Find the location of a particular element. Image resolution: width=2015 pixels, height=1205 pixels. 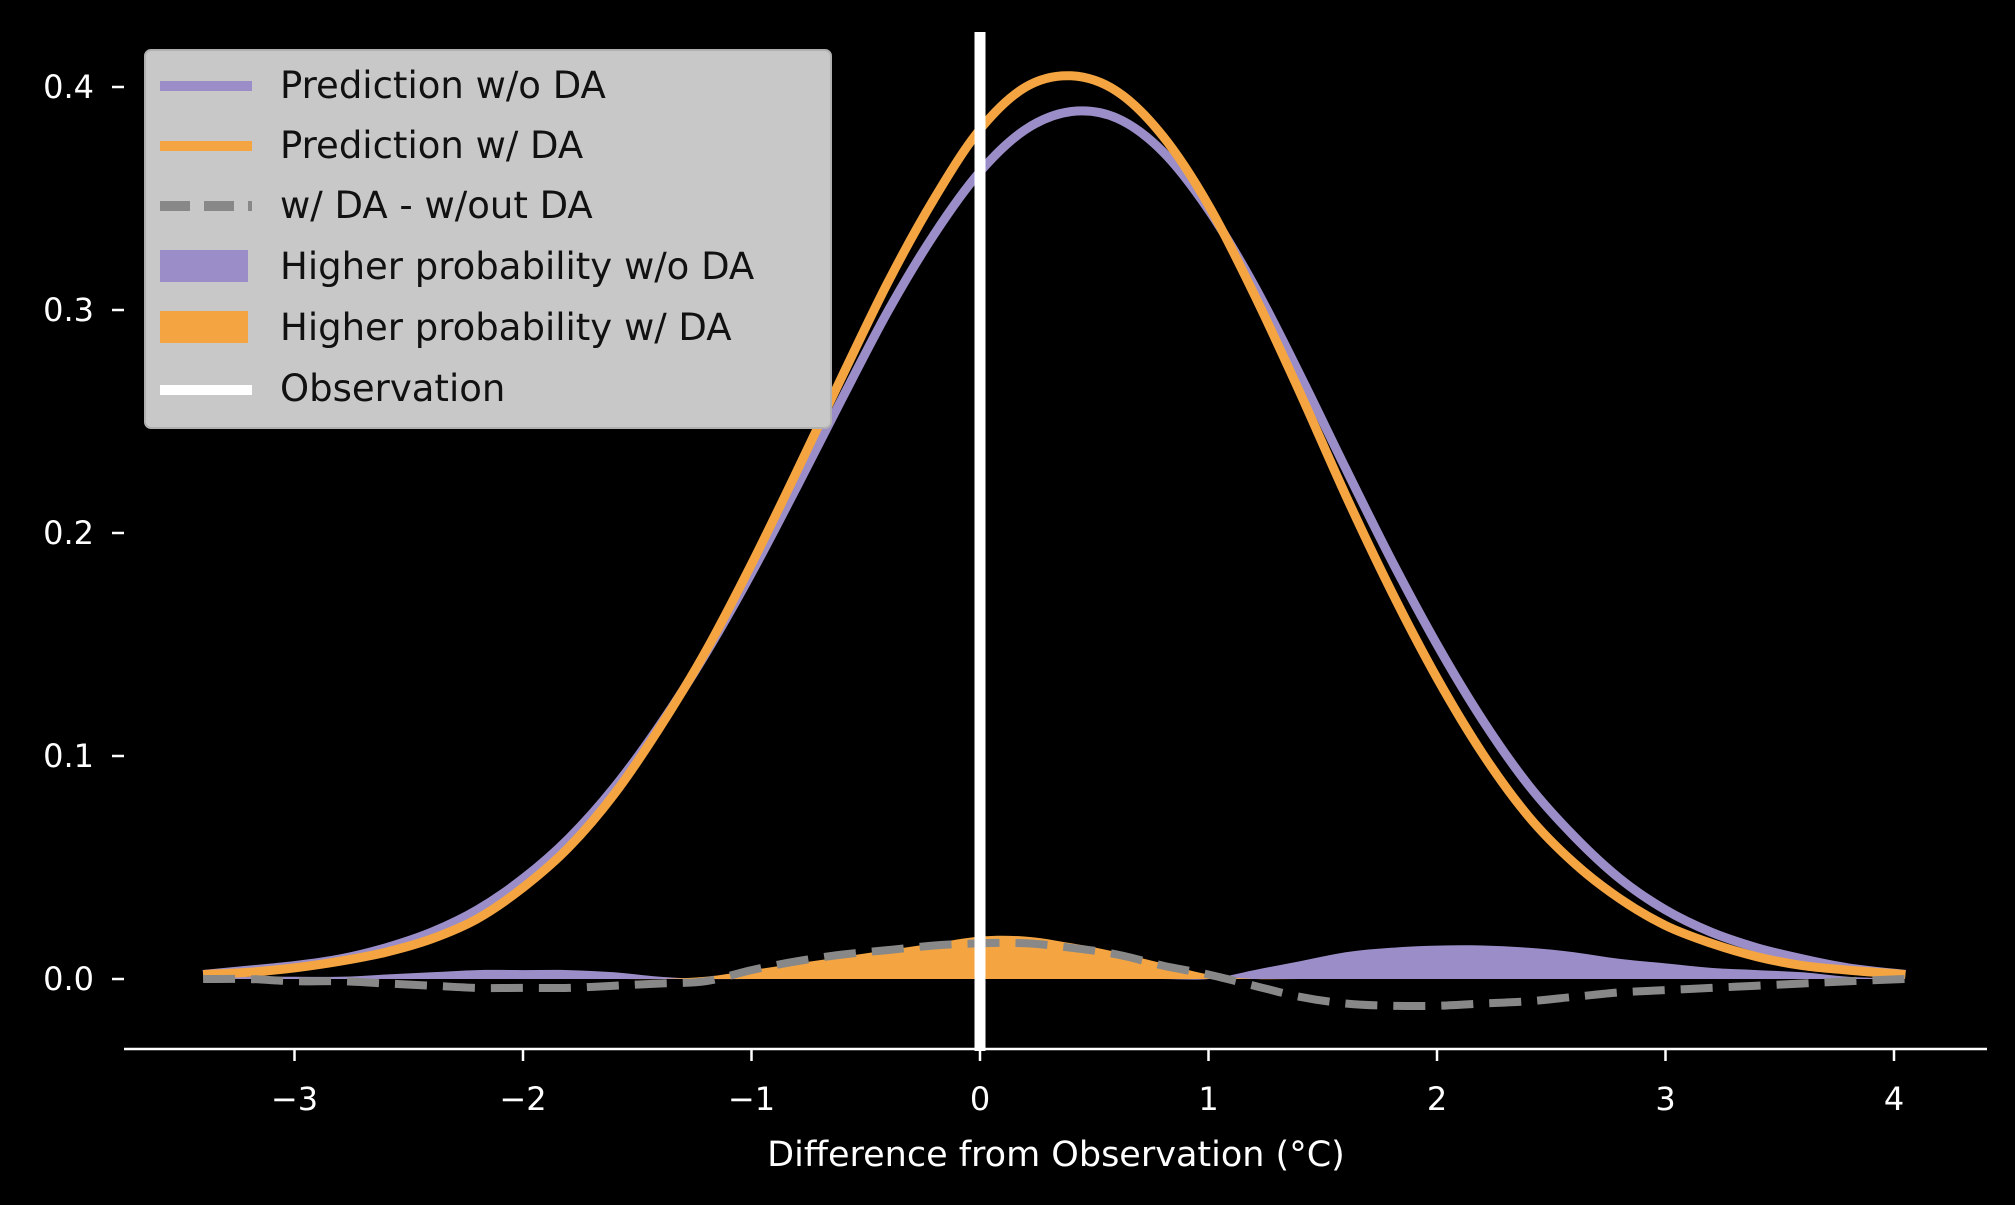

y-tick-label: 0.3 is located at coordinates (68, 310).